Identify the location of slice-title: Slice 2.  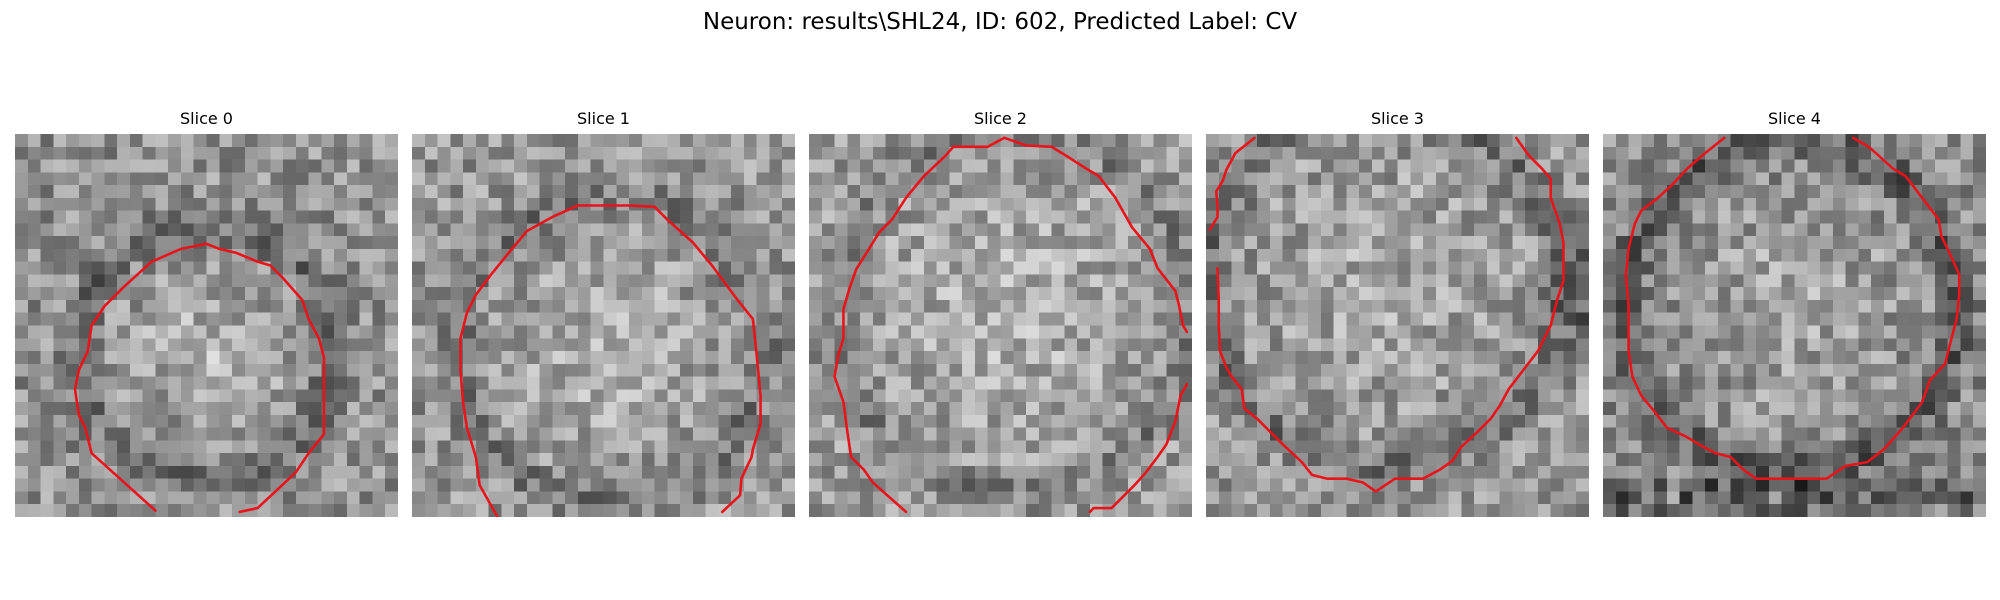
(1000, 118).